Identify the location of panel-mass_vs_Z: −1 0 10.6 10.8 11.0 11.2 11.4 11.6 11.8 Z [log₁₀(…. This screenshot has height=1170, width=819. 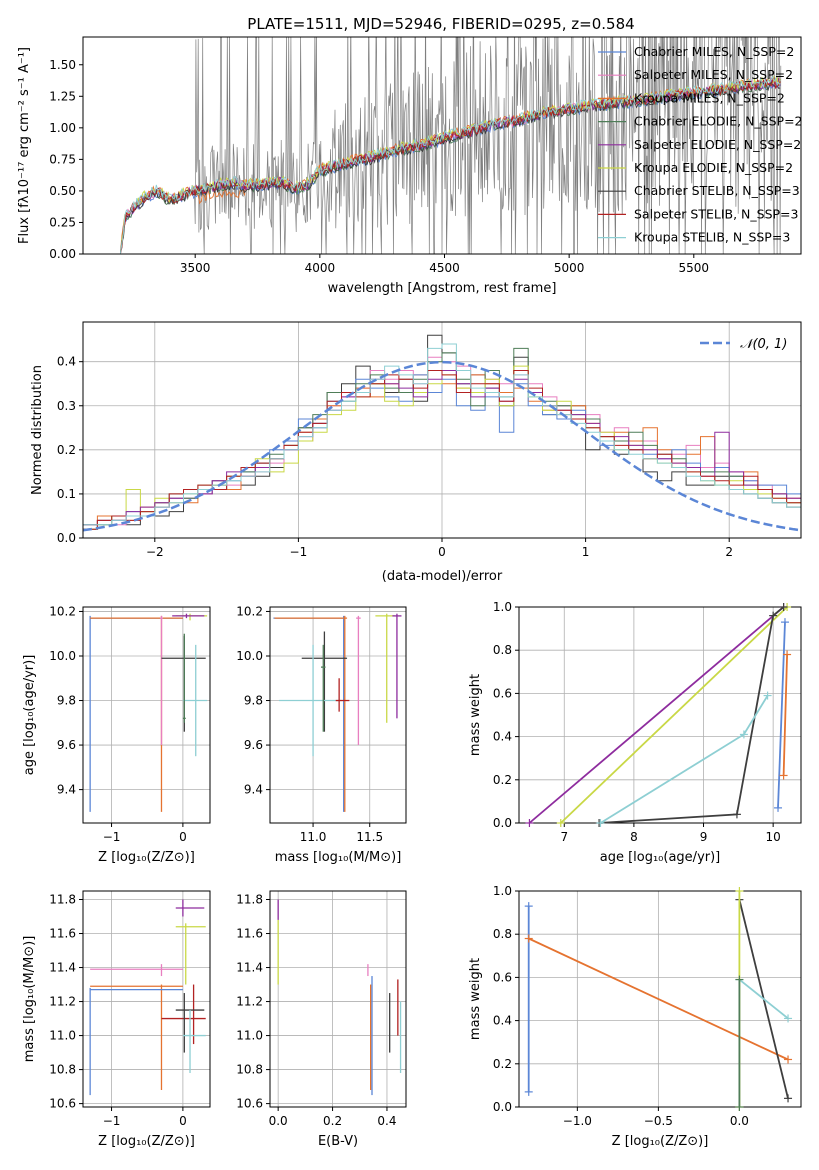
(116, 1019).